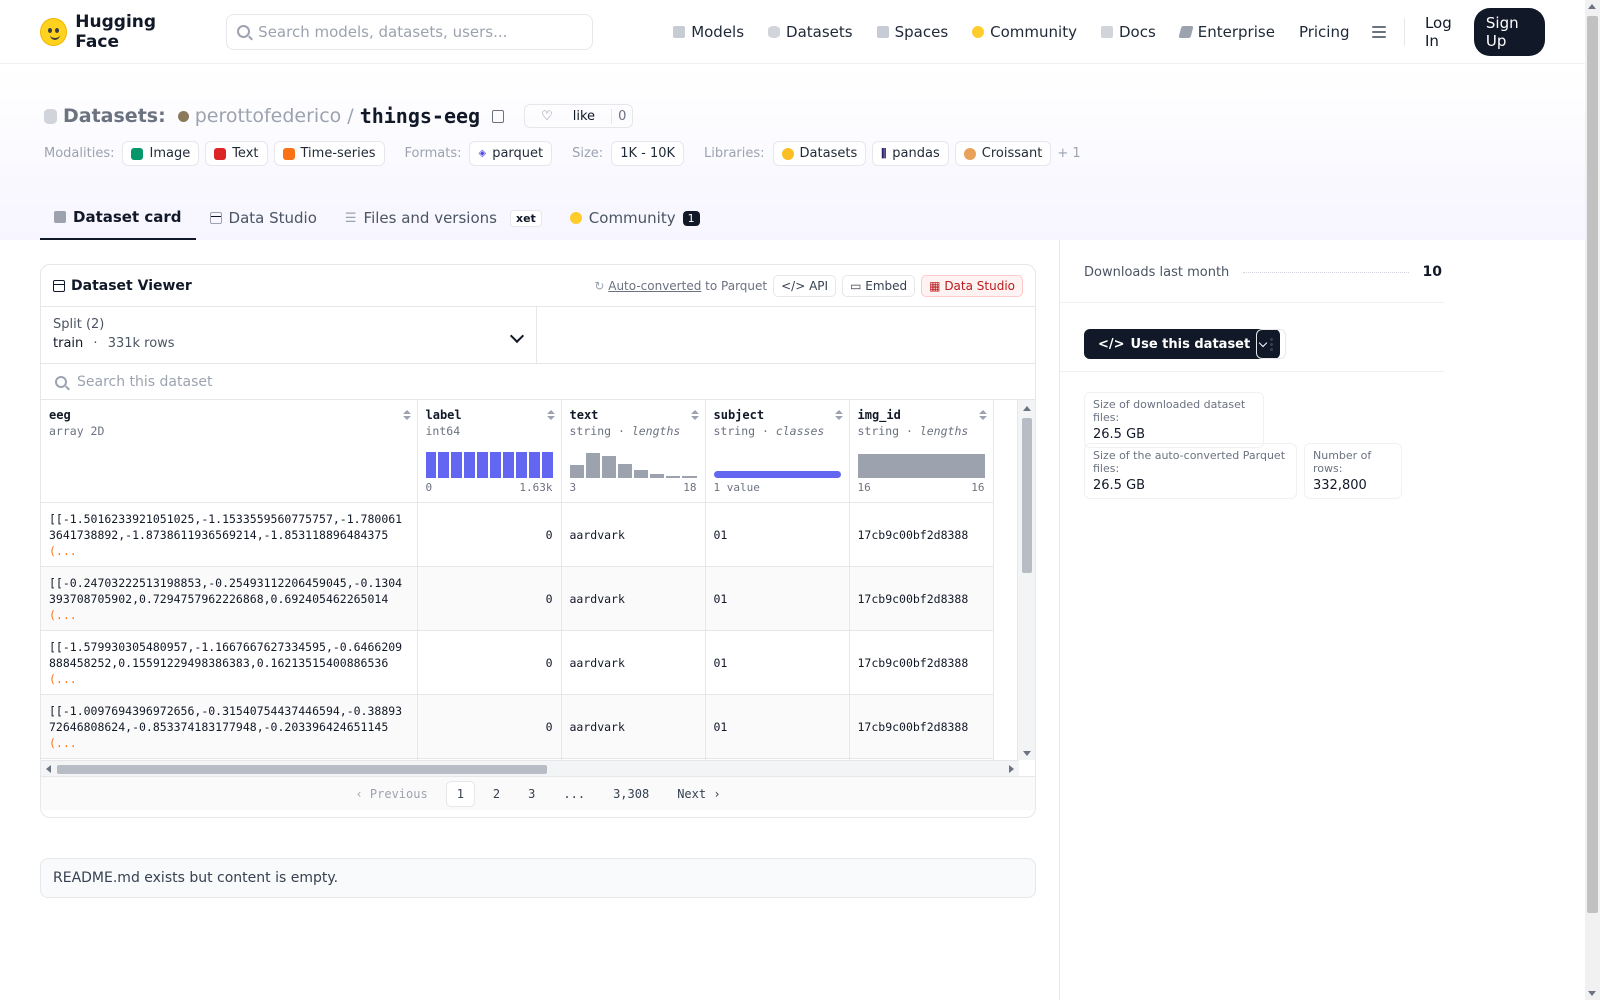 The image size is (1600, 1000). I want to click on dataset-search-input: Search this dataset, so click(538, 382).